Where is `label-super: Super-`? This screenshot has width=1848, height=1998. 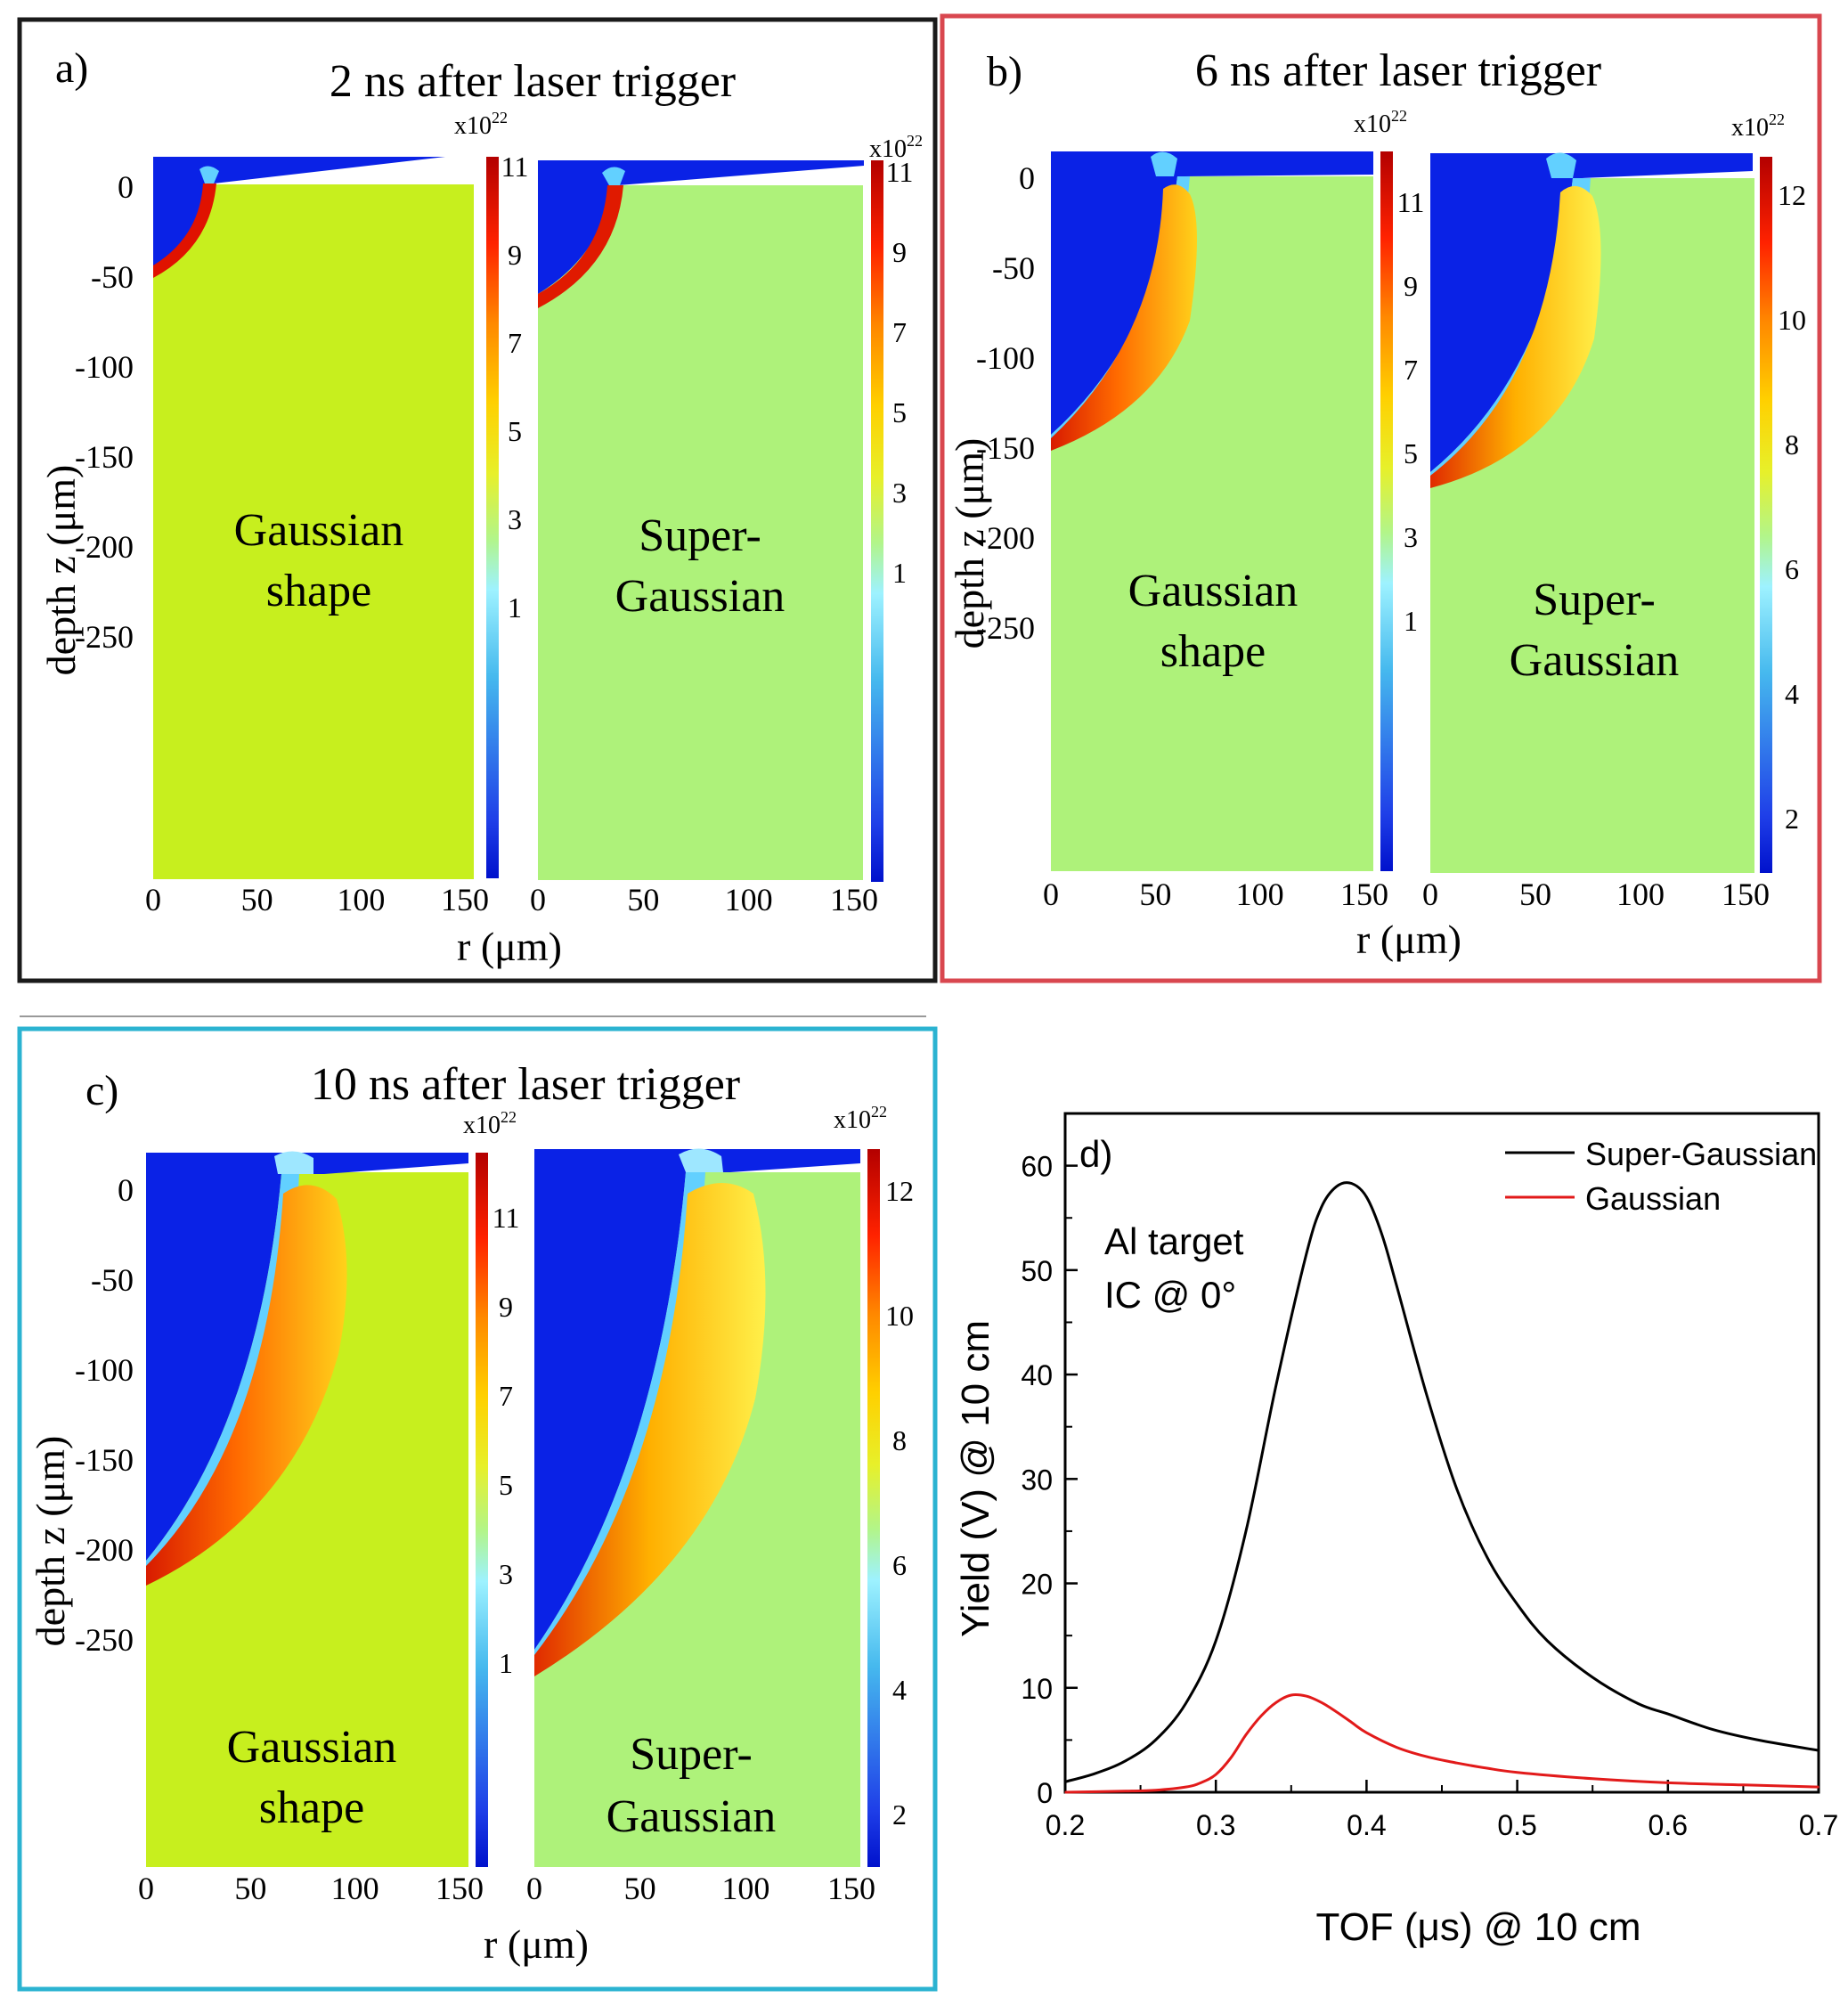
label-super: Super- is located at coordinates (691, 1754).